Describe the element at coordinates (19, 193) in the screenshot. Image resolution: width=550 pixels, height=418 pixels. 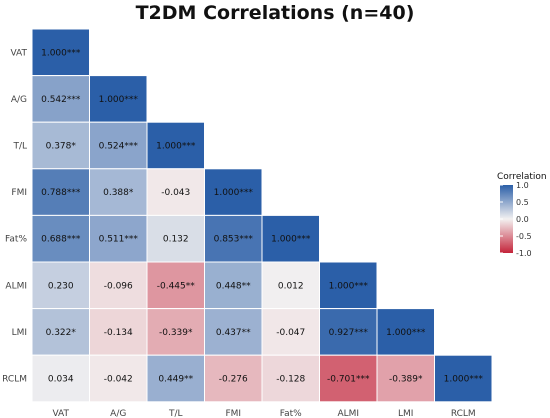
I see `y-tick-label: FMI` at that location.